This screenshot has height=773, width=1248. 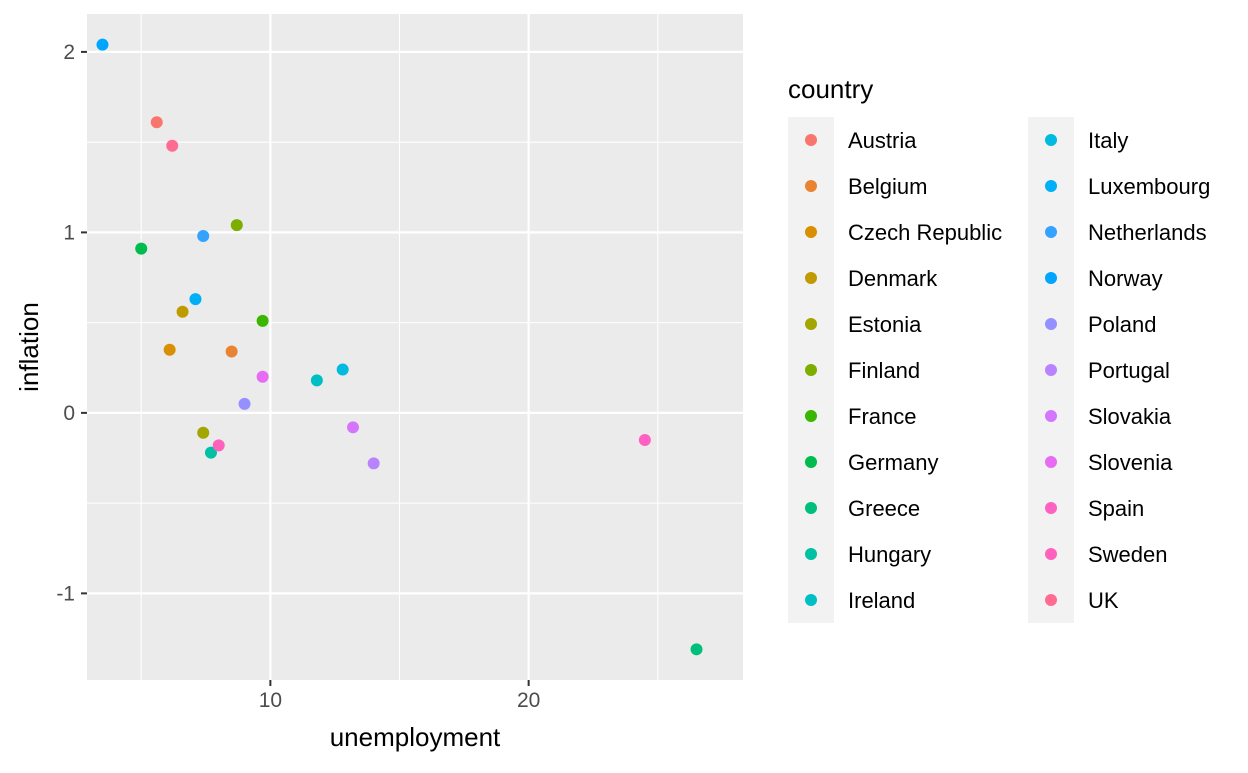 I want to click on data-point-austria, so click(x=156, y=122).